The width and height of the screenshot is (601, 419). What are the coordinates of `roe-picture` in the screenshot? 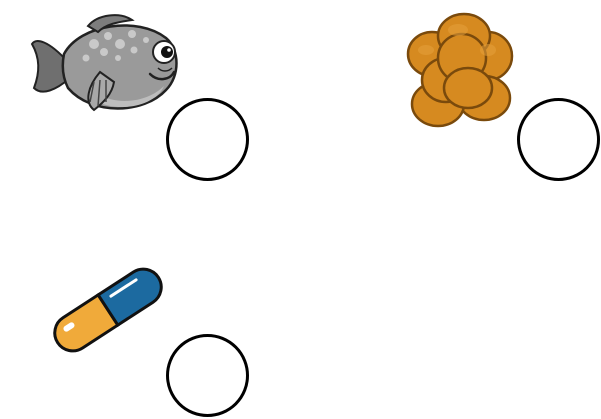 It's located at (459, 69).